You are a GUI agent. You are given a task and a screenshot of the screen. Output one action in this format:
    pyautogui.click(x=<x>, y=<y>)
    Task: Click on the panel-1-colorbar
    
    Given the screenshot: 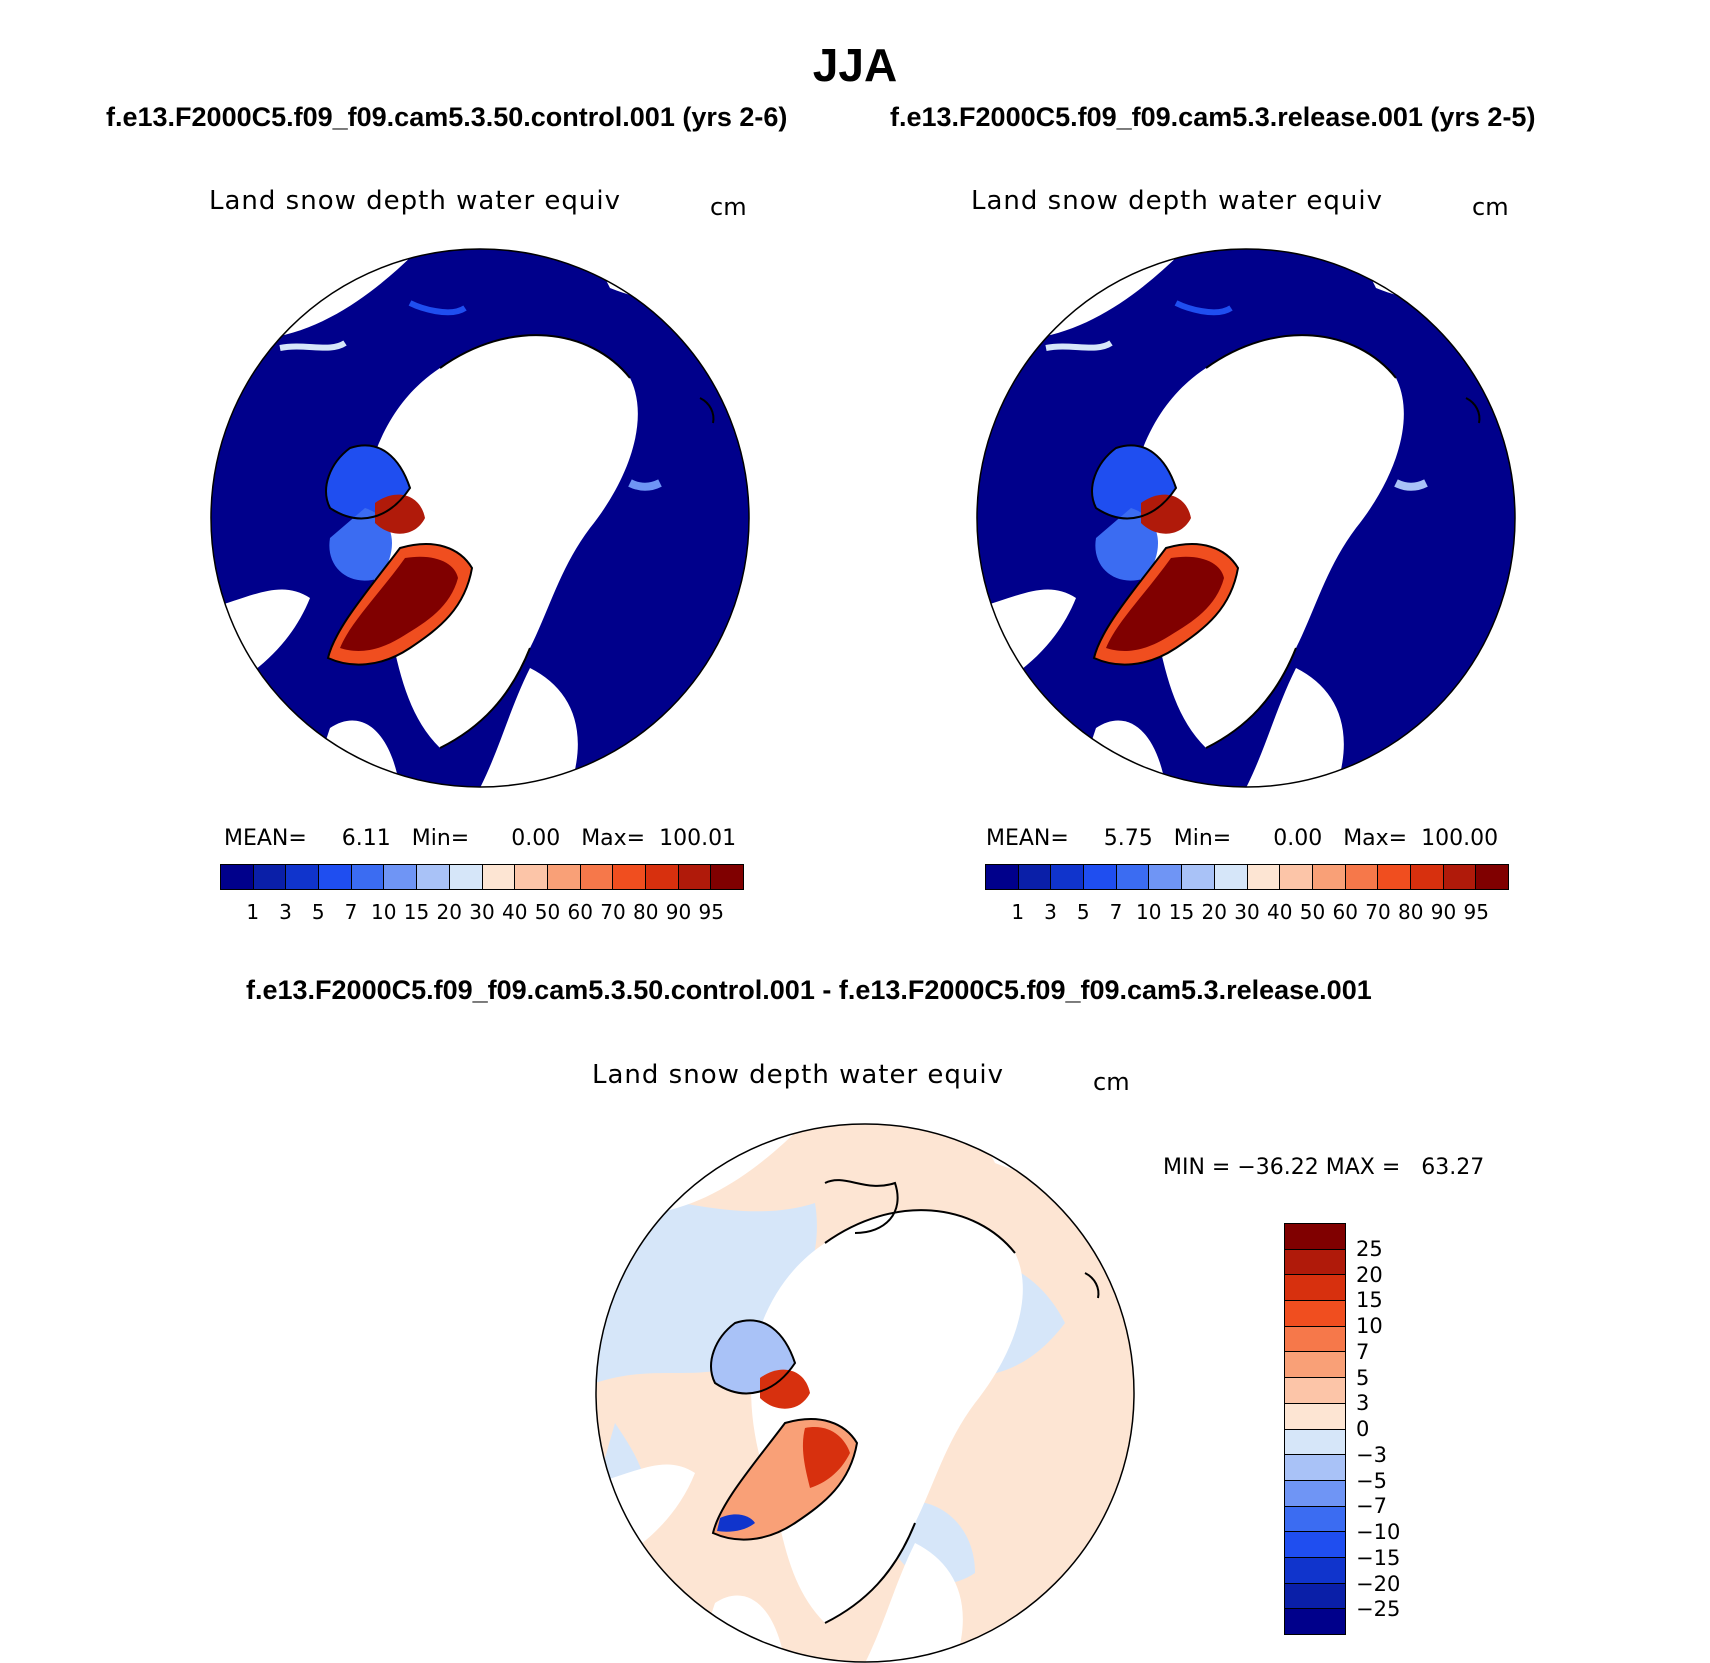 What is the action you would take?
    pyautogui.click(x=482, y=877)
    